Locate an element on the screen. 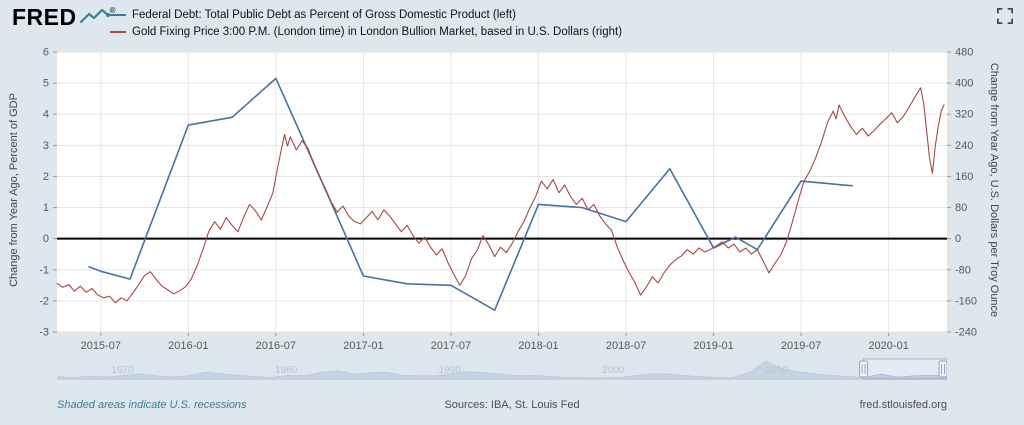 The height and width of the screenshot is (425, 1024). fred-logo-text: FRED is located at coordinates (44, 17).